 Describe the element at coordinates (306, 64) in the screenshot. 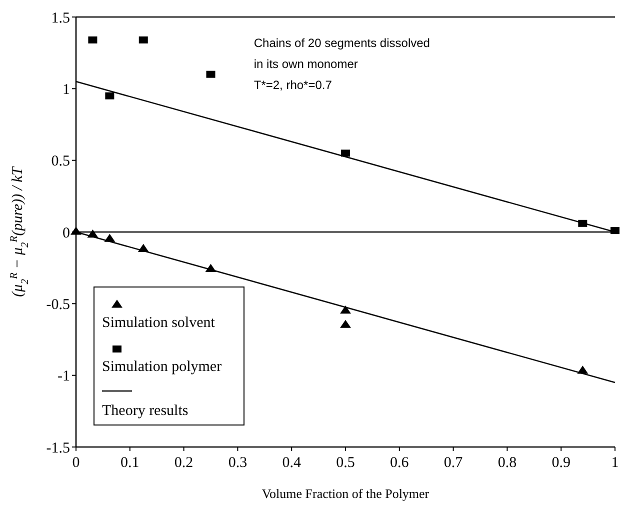

I see `annotation: in its own monomer` at that location.